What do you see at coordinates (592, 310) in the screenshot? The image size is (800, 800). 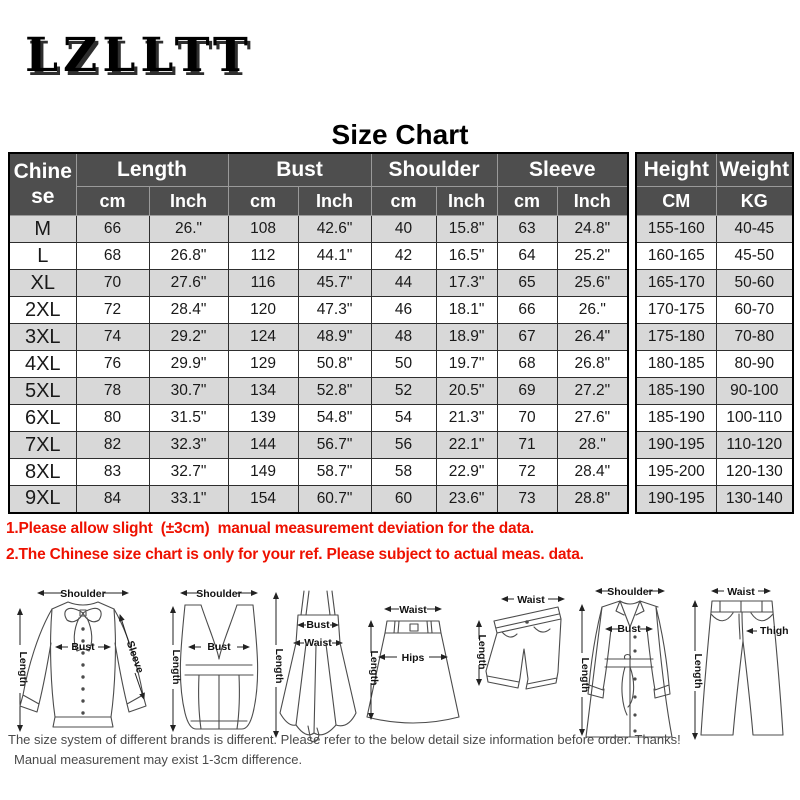 I see `value-cell: 26."` at bounding box center [592, 310].